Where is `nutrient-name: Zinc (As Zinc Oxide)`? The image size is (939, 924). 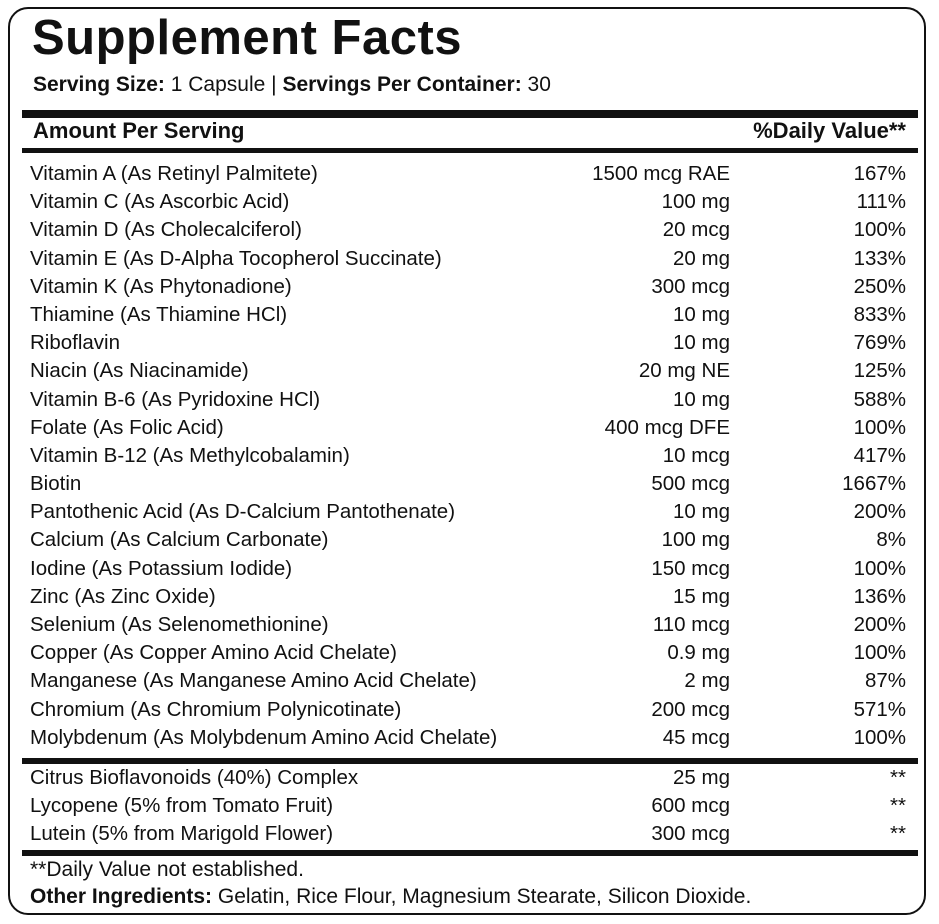 nutrient-name: Zinc (As Zinc Oxide) is located at coordinates (123, 596).